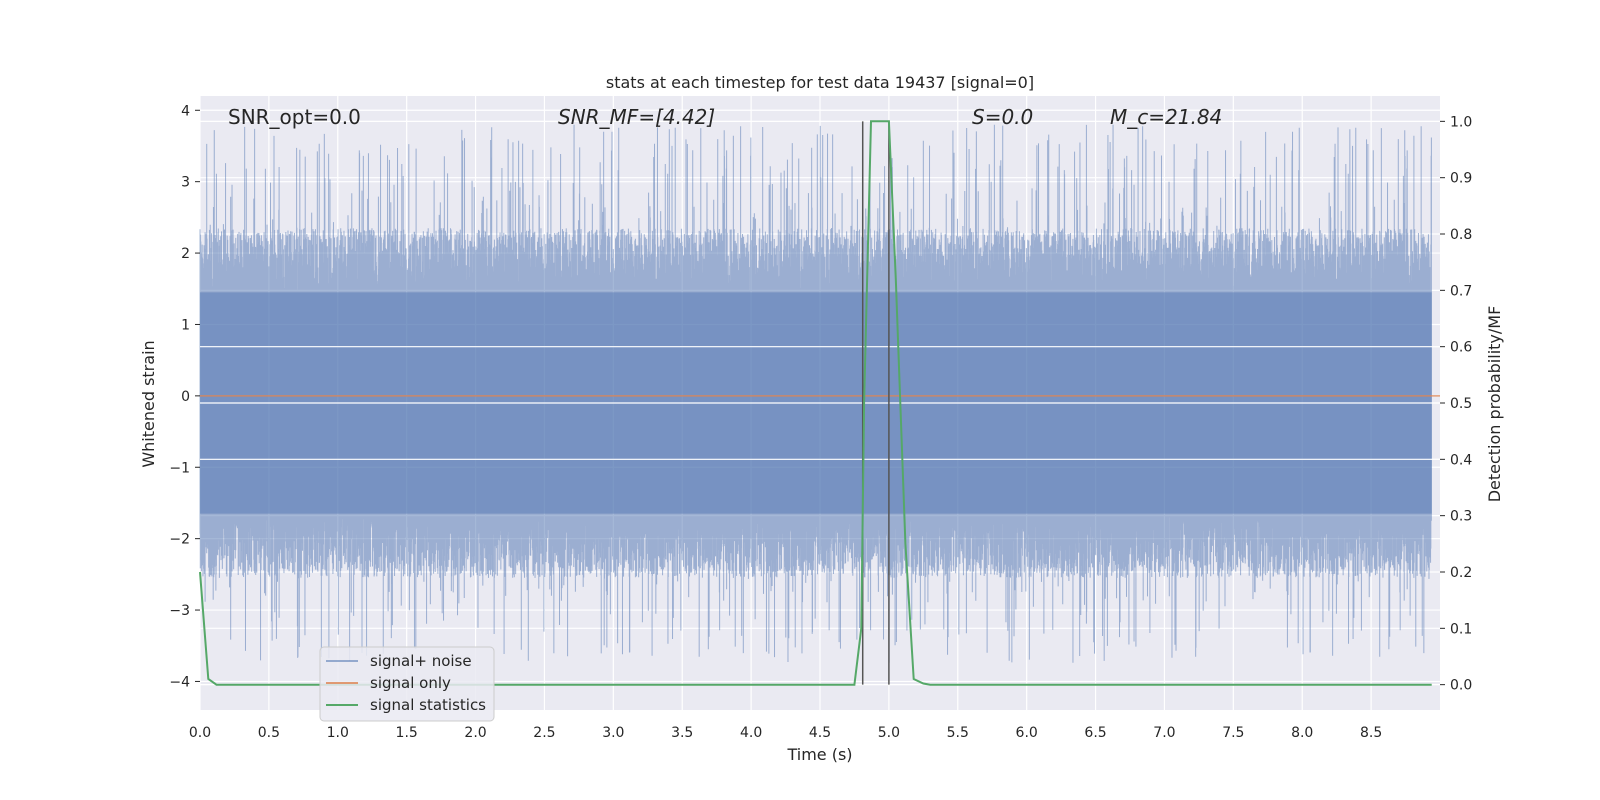 The image size is (1600, 800). Describe the element at coordinates (269, 733) in the screenshot. I see `x-tick-label: 0.5` at that location.